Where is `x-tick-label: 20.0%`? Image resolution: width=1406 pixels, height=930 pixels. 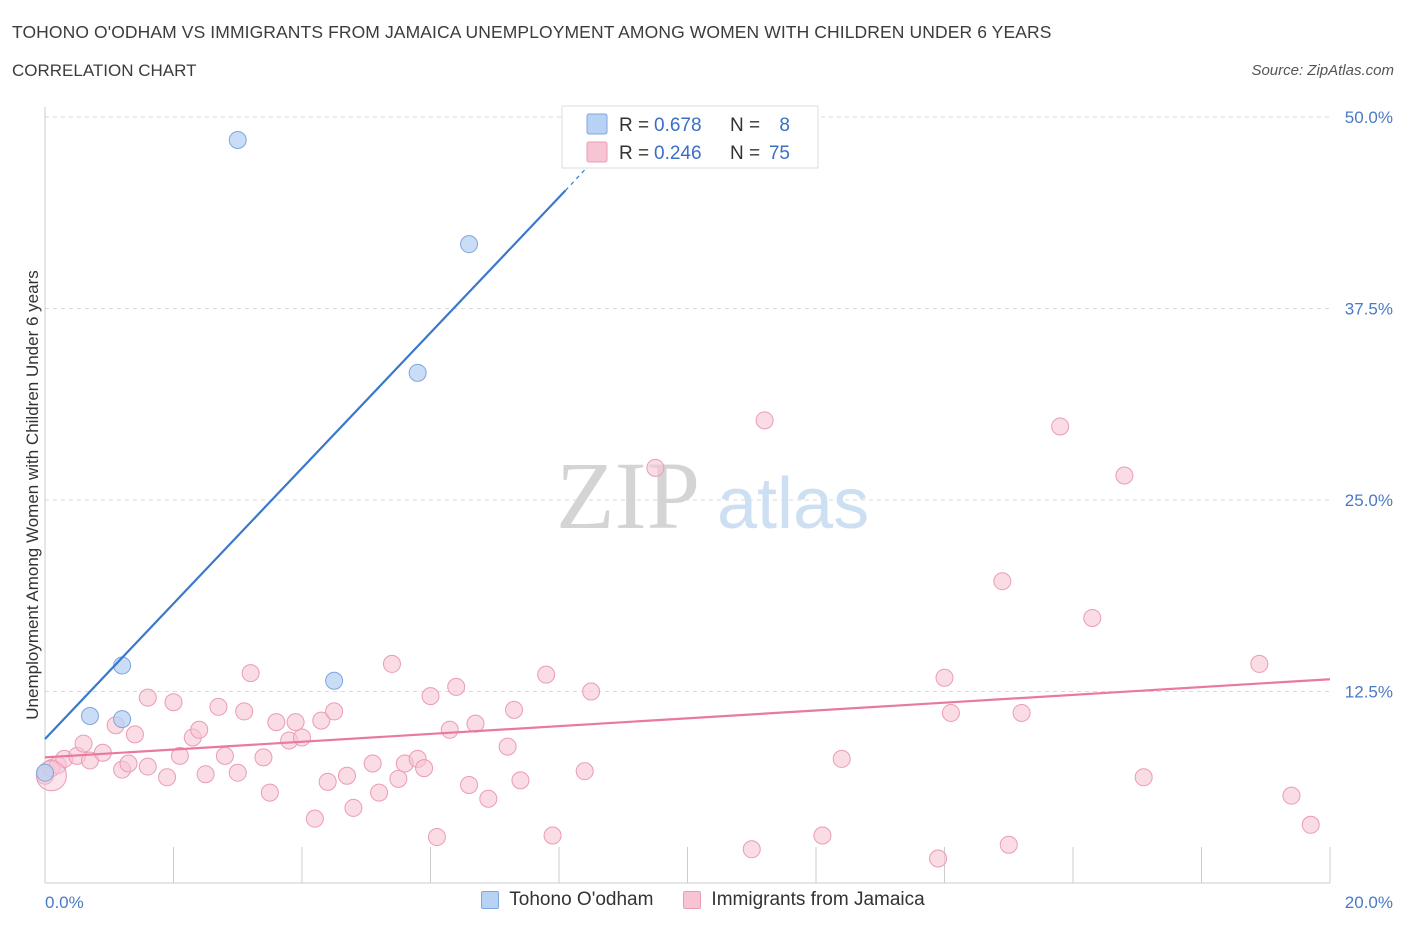 x-tick-label: 20.0% is located at coordinates (1369, 902).